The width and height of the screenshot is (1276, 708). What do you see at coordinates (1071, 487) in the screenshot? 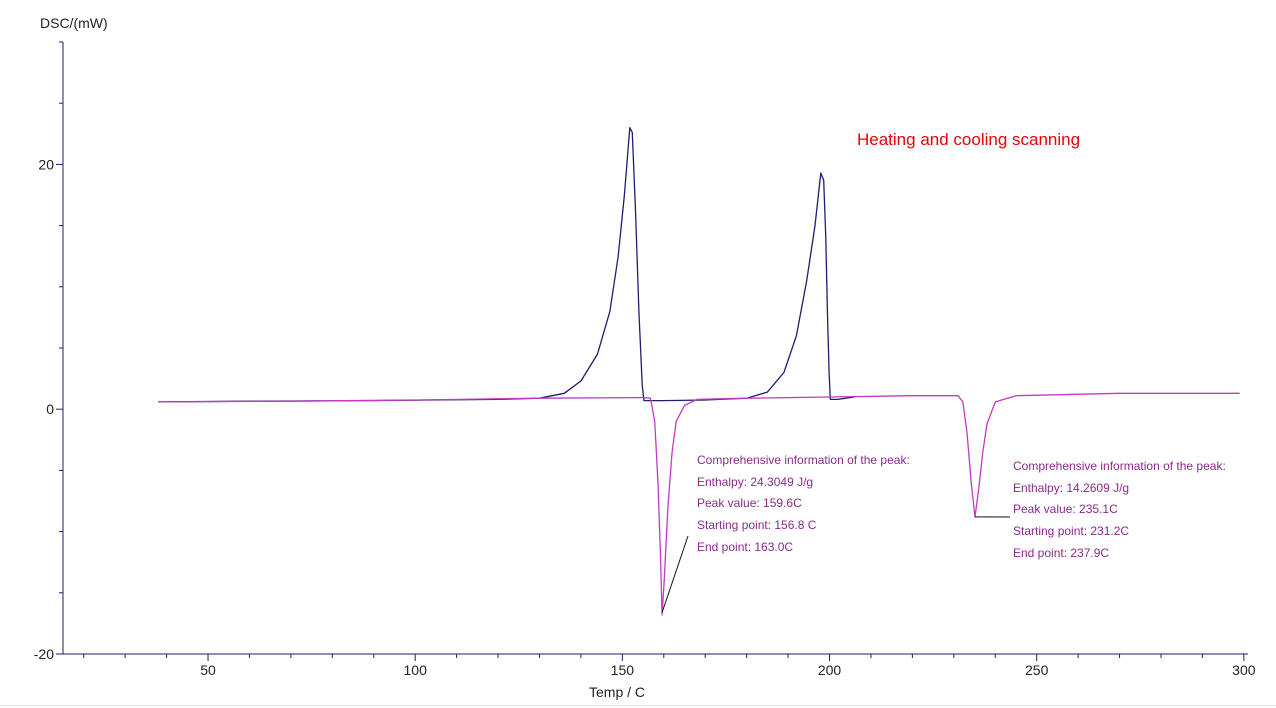
I see `peak-info-line: Enthalpy: 14.2609 J/g` at bounding box center [1071, 487].